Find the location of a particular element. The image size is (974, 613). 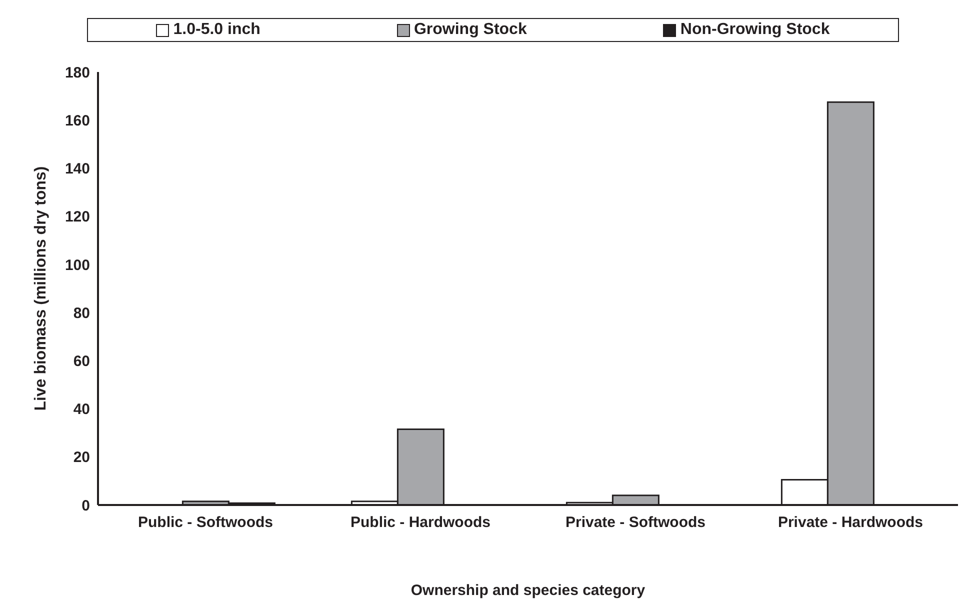

y-tick-label: 20 is located at coordinates (81, 457).